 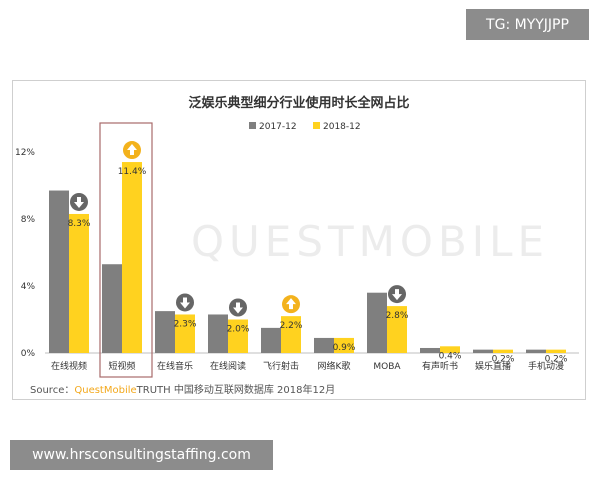 What do you see at coordinates (278, 127) in the screenshot?
I see `legend-label-0: 2017-12` at bounding box center [278, 127].